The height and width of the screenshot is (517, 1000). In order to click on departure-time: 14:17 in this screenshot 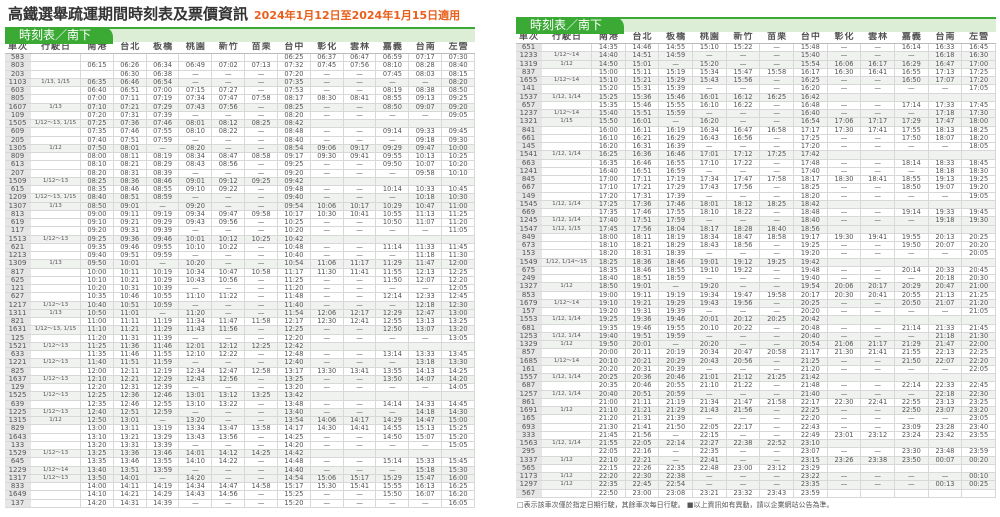, I will do `click(360, 420)`.